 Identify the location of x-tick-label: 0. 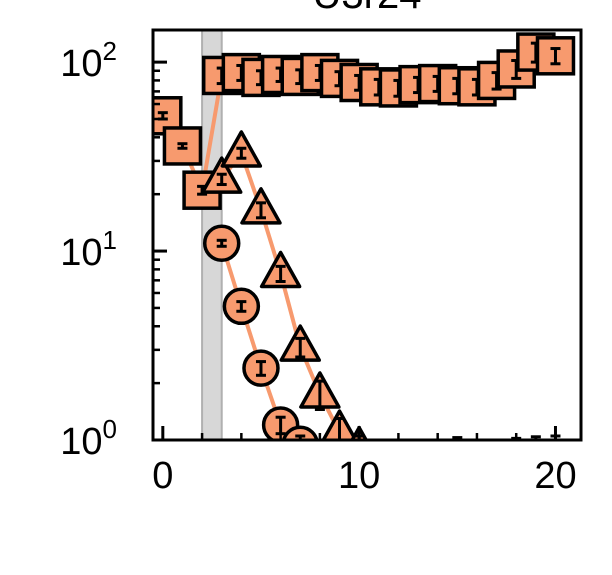
(162, 476).